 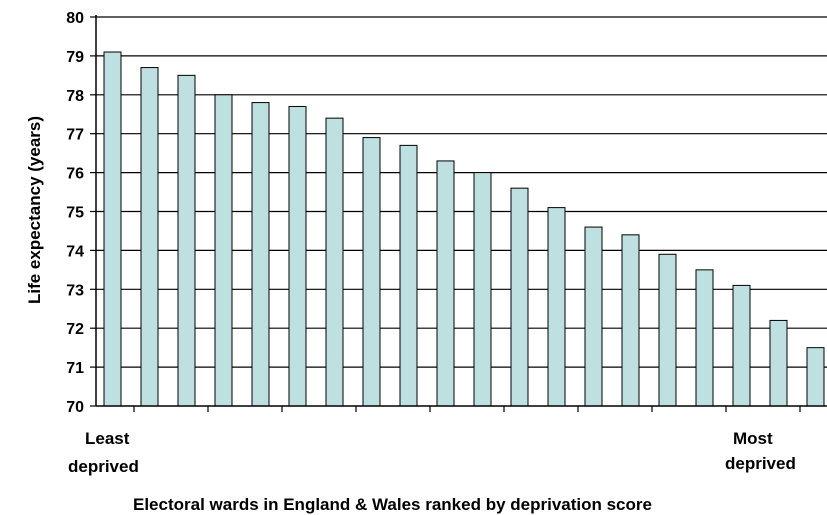 What do you see at coordinates (75, 96) in the screenshot?
I see `y-tick-label: 78` at bounding box center [75, 96].